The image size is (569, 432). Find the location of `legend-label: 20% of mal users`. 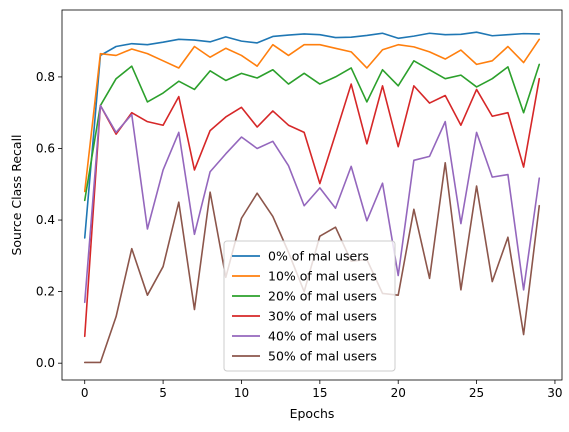

legend-label: 20% of mal users is located at coordinates (322, 296).